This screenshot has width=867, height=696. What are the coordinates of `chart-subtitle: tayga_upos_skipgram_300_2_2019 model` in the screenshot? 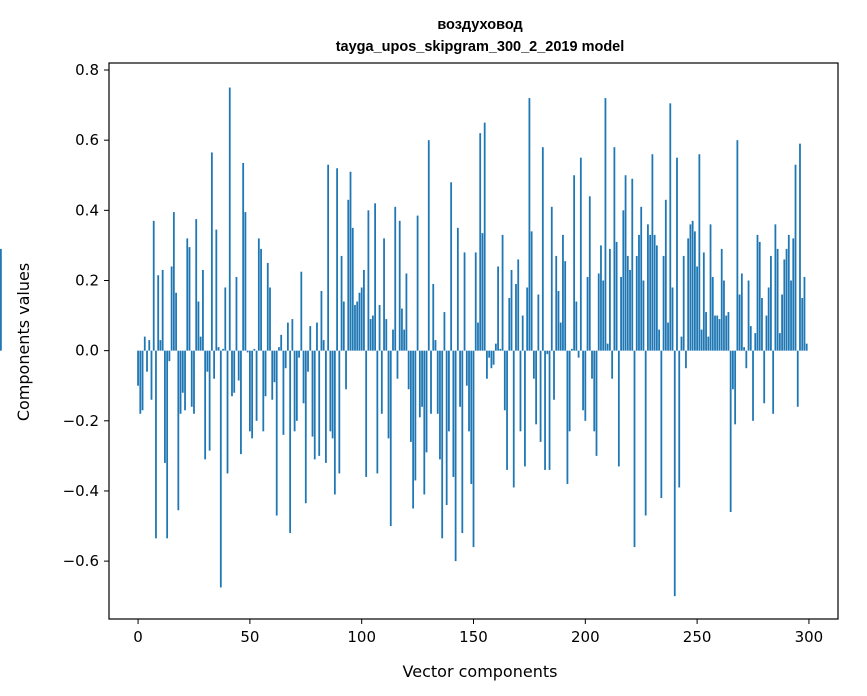 It's located at (480, 47).